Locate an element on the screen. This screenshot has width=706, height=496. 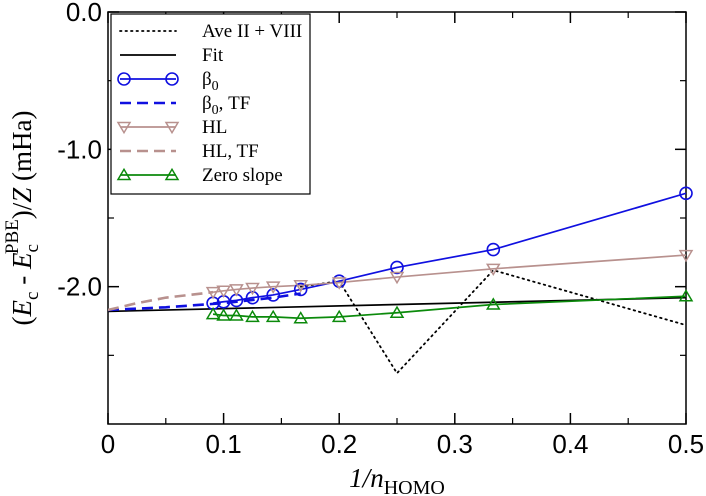
legend-label-fit: Fit is located at coordinates (213, 55).